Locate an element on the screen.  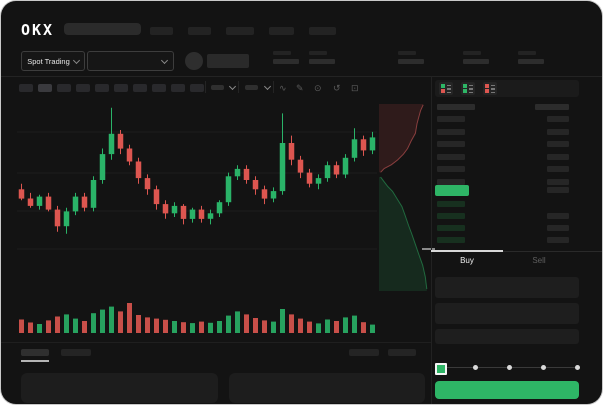
orderbook-view-toggles is located at coordinates (507, 88).